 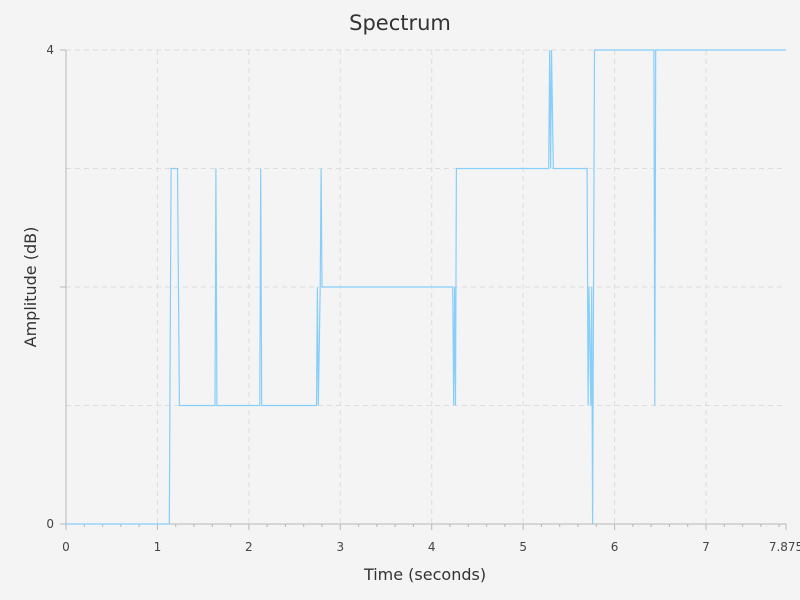 What do you see at coordinates (615, 547) in the screenshot?
I see `x-tick-label: 6` at bounding box center [615, 547].